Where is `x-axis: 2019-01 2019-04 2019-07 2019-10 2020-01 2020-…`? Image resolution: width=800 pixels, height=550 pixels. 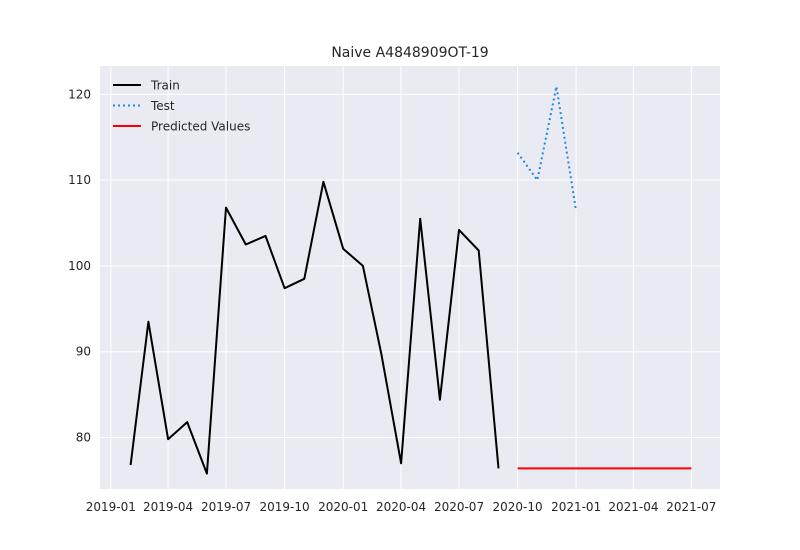 x-axis: 2019-01 2019-04 2019-07 2019-10 2020-01 2020-… is located at coordinates (401, 507).